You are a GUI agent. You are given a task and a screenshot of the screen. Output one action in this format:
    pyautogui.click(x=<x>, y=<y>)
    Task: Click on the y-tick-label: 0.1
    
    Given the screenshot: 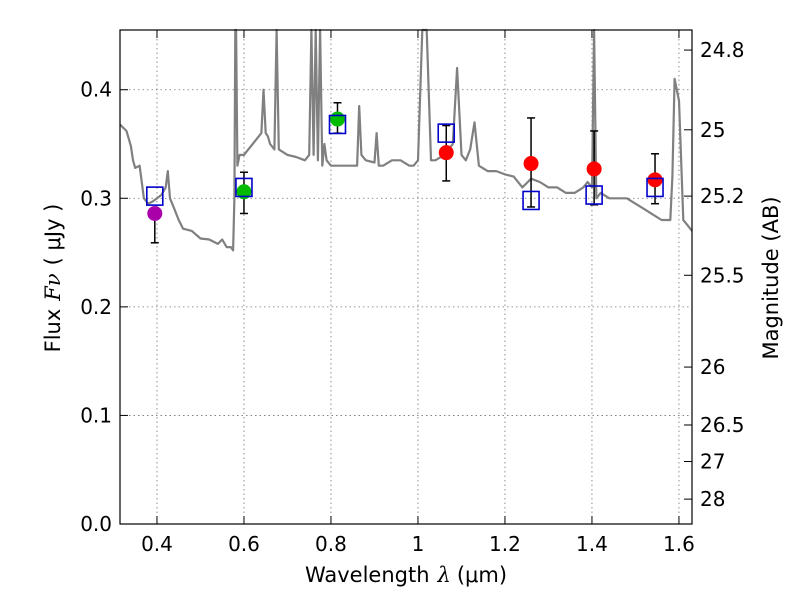 What is the action you would take?
    pyautogui.click(x=96, y=415)
    